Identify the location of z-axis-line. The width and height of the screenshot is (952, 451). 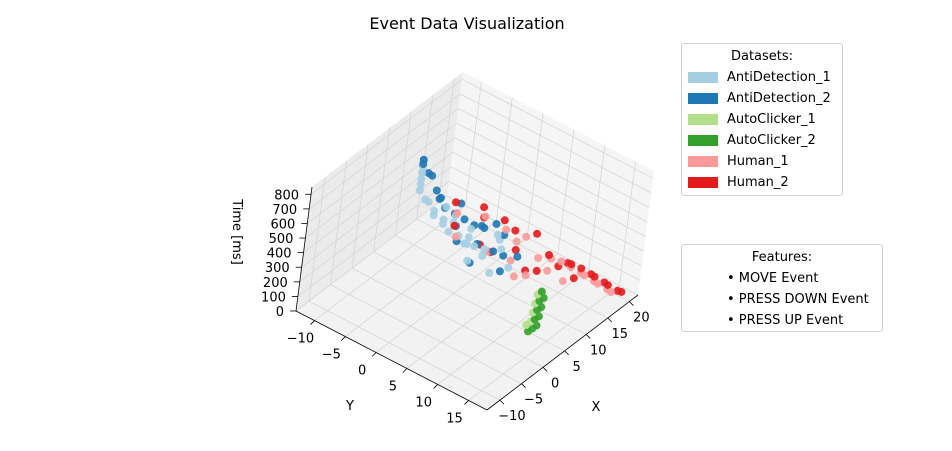
(304, 249).